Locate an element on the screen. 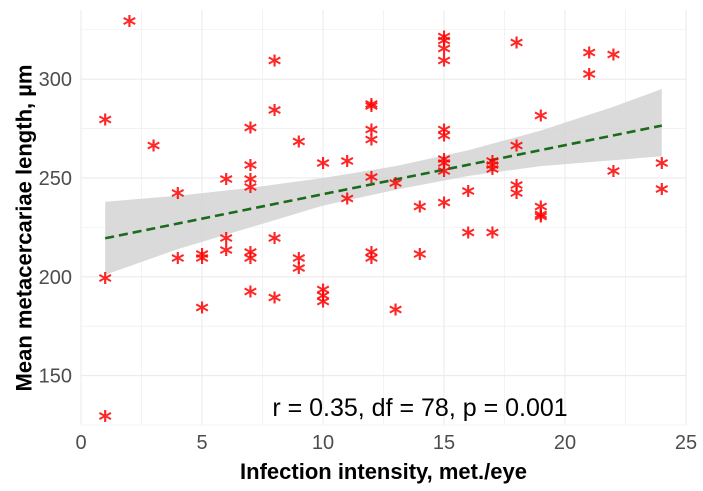 This screenshot has width=703, height=491. x-tick-label: 20 is located at coordinates (565, 443).